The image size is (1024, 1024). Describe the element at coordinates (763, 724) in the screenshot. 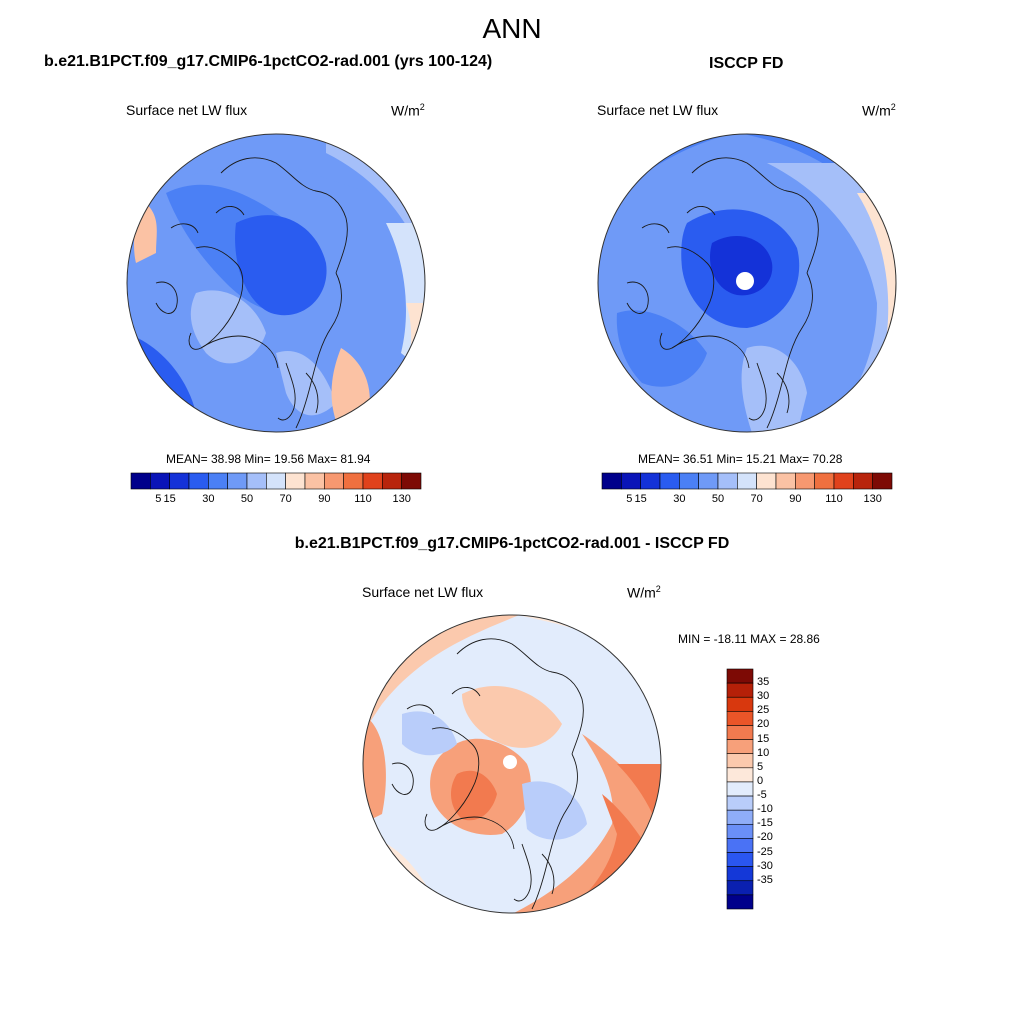

I see `colorbar-tick-label: 20` at that location.